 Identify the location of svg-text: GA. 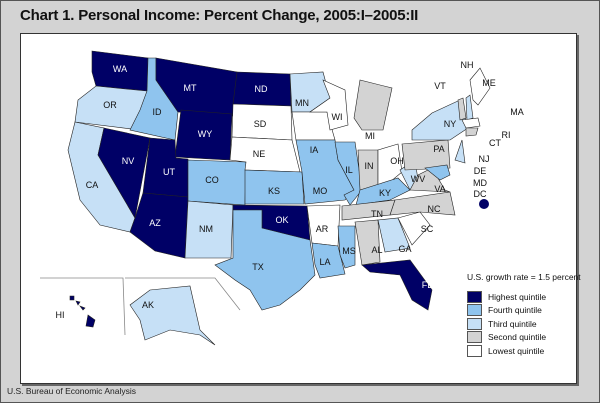
(404, 249).